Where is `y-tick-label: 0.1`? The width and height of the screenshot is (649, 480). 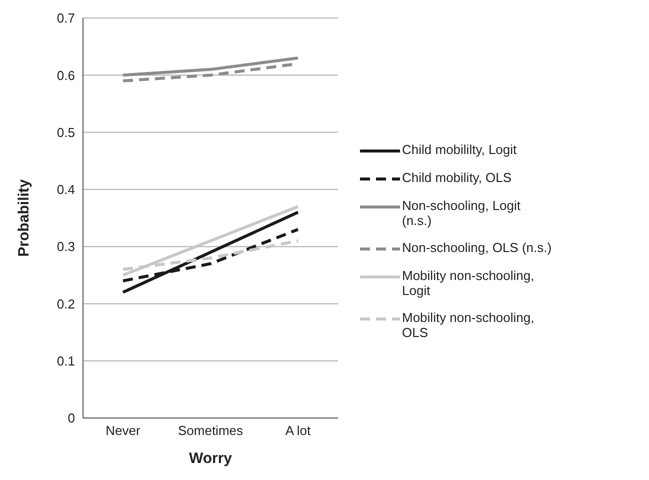
y-tick-label: 0.1 is located at coordinates (65, 360).